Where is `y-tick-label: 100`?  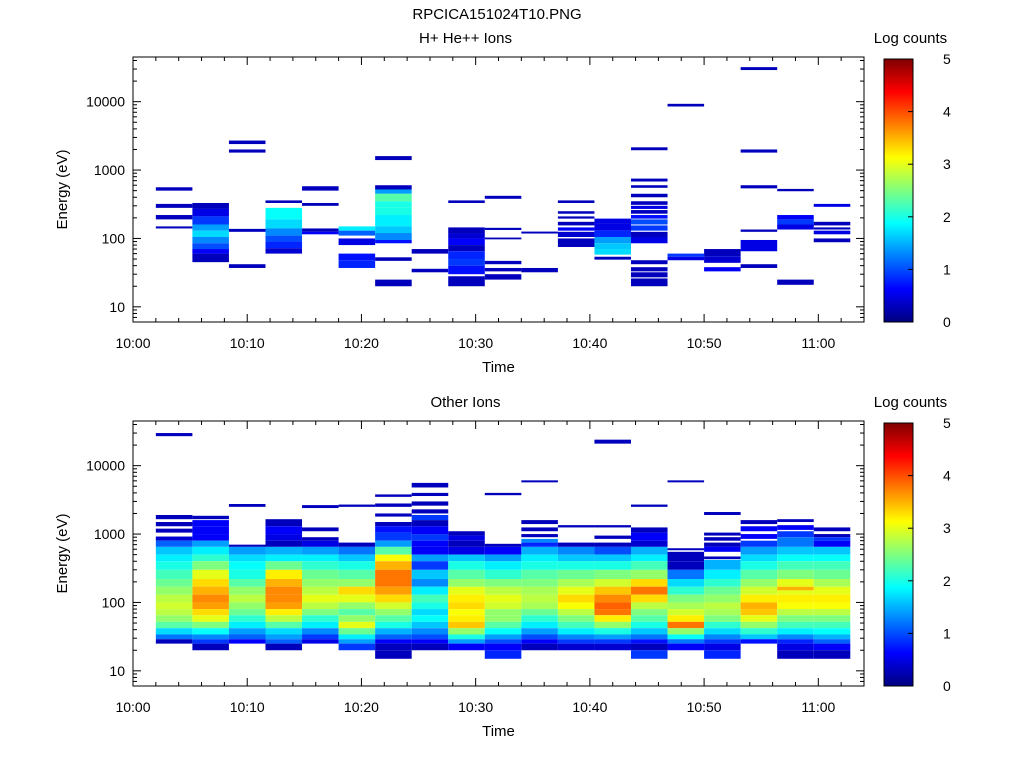 y-tick-label: 100 is located at coordinates (114, 238).